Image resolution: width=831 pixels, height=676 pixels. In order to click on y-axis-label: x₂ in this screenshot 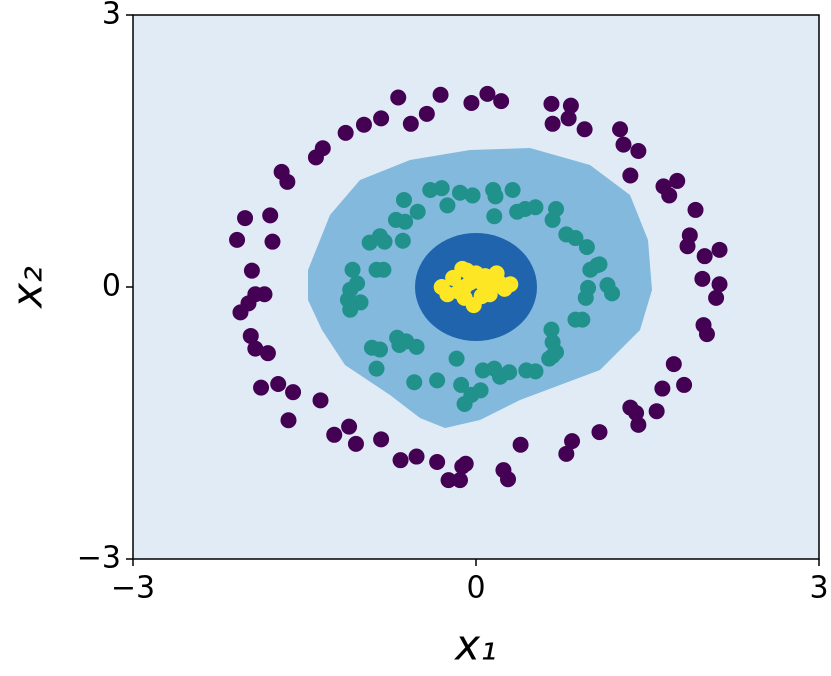, I will do `click(27, 288)`.